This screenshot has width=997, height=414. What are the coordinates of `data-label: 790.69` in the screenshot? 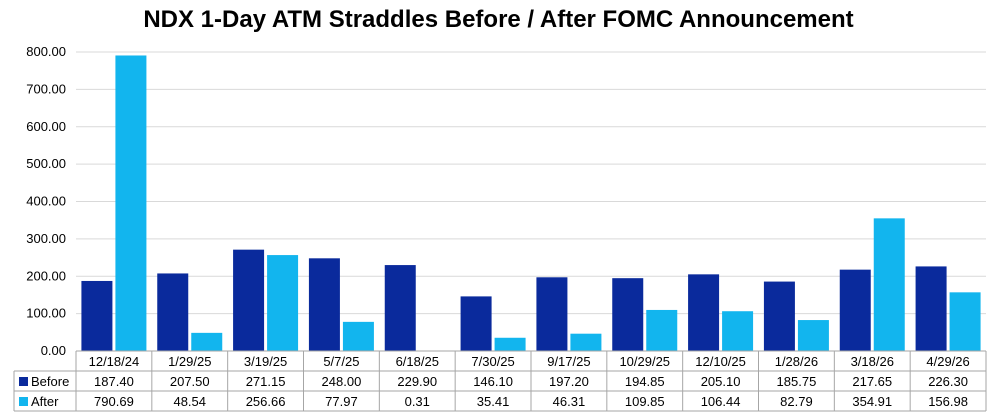 It's located at (114, 401).